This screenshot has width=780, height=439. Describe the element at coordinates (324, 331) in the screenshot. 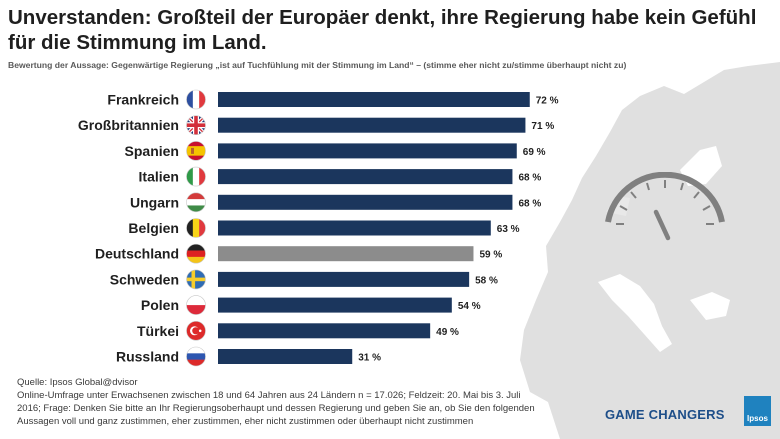

I see `bar-türkei` at that location.